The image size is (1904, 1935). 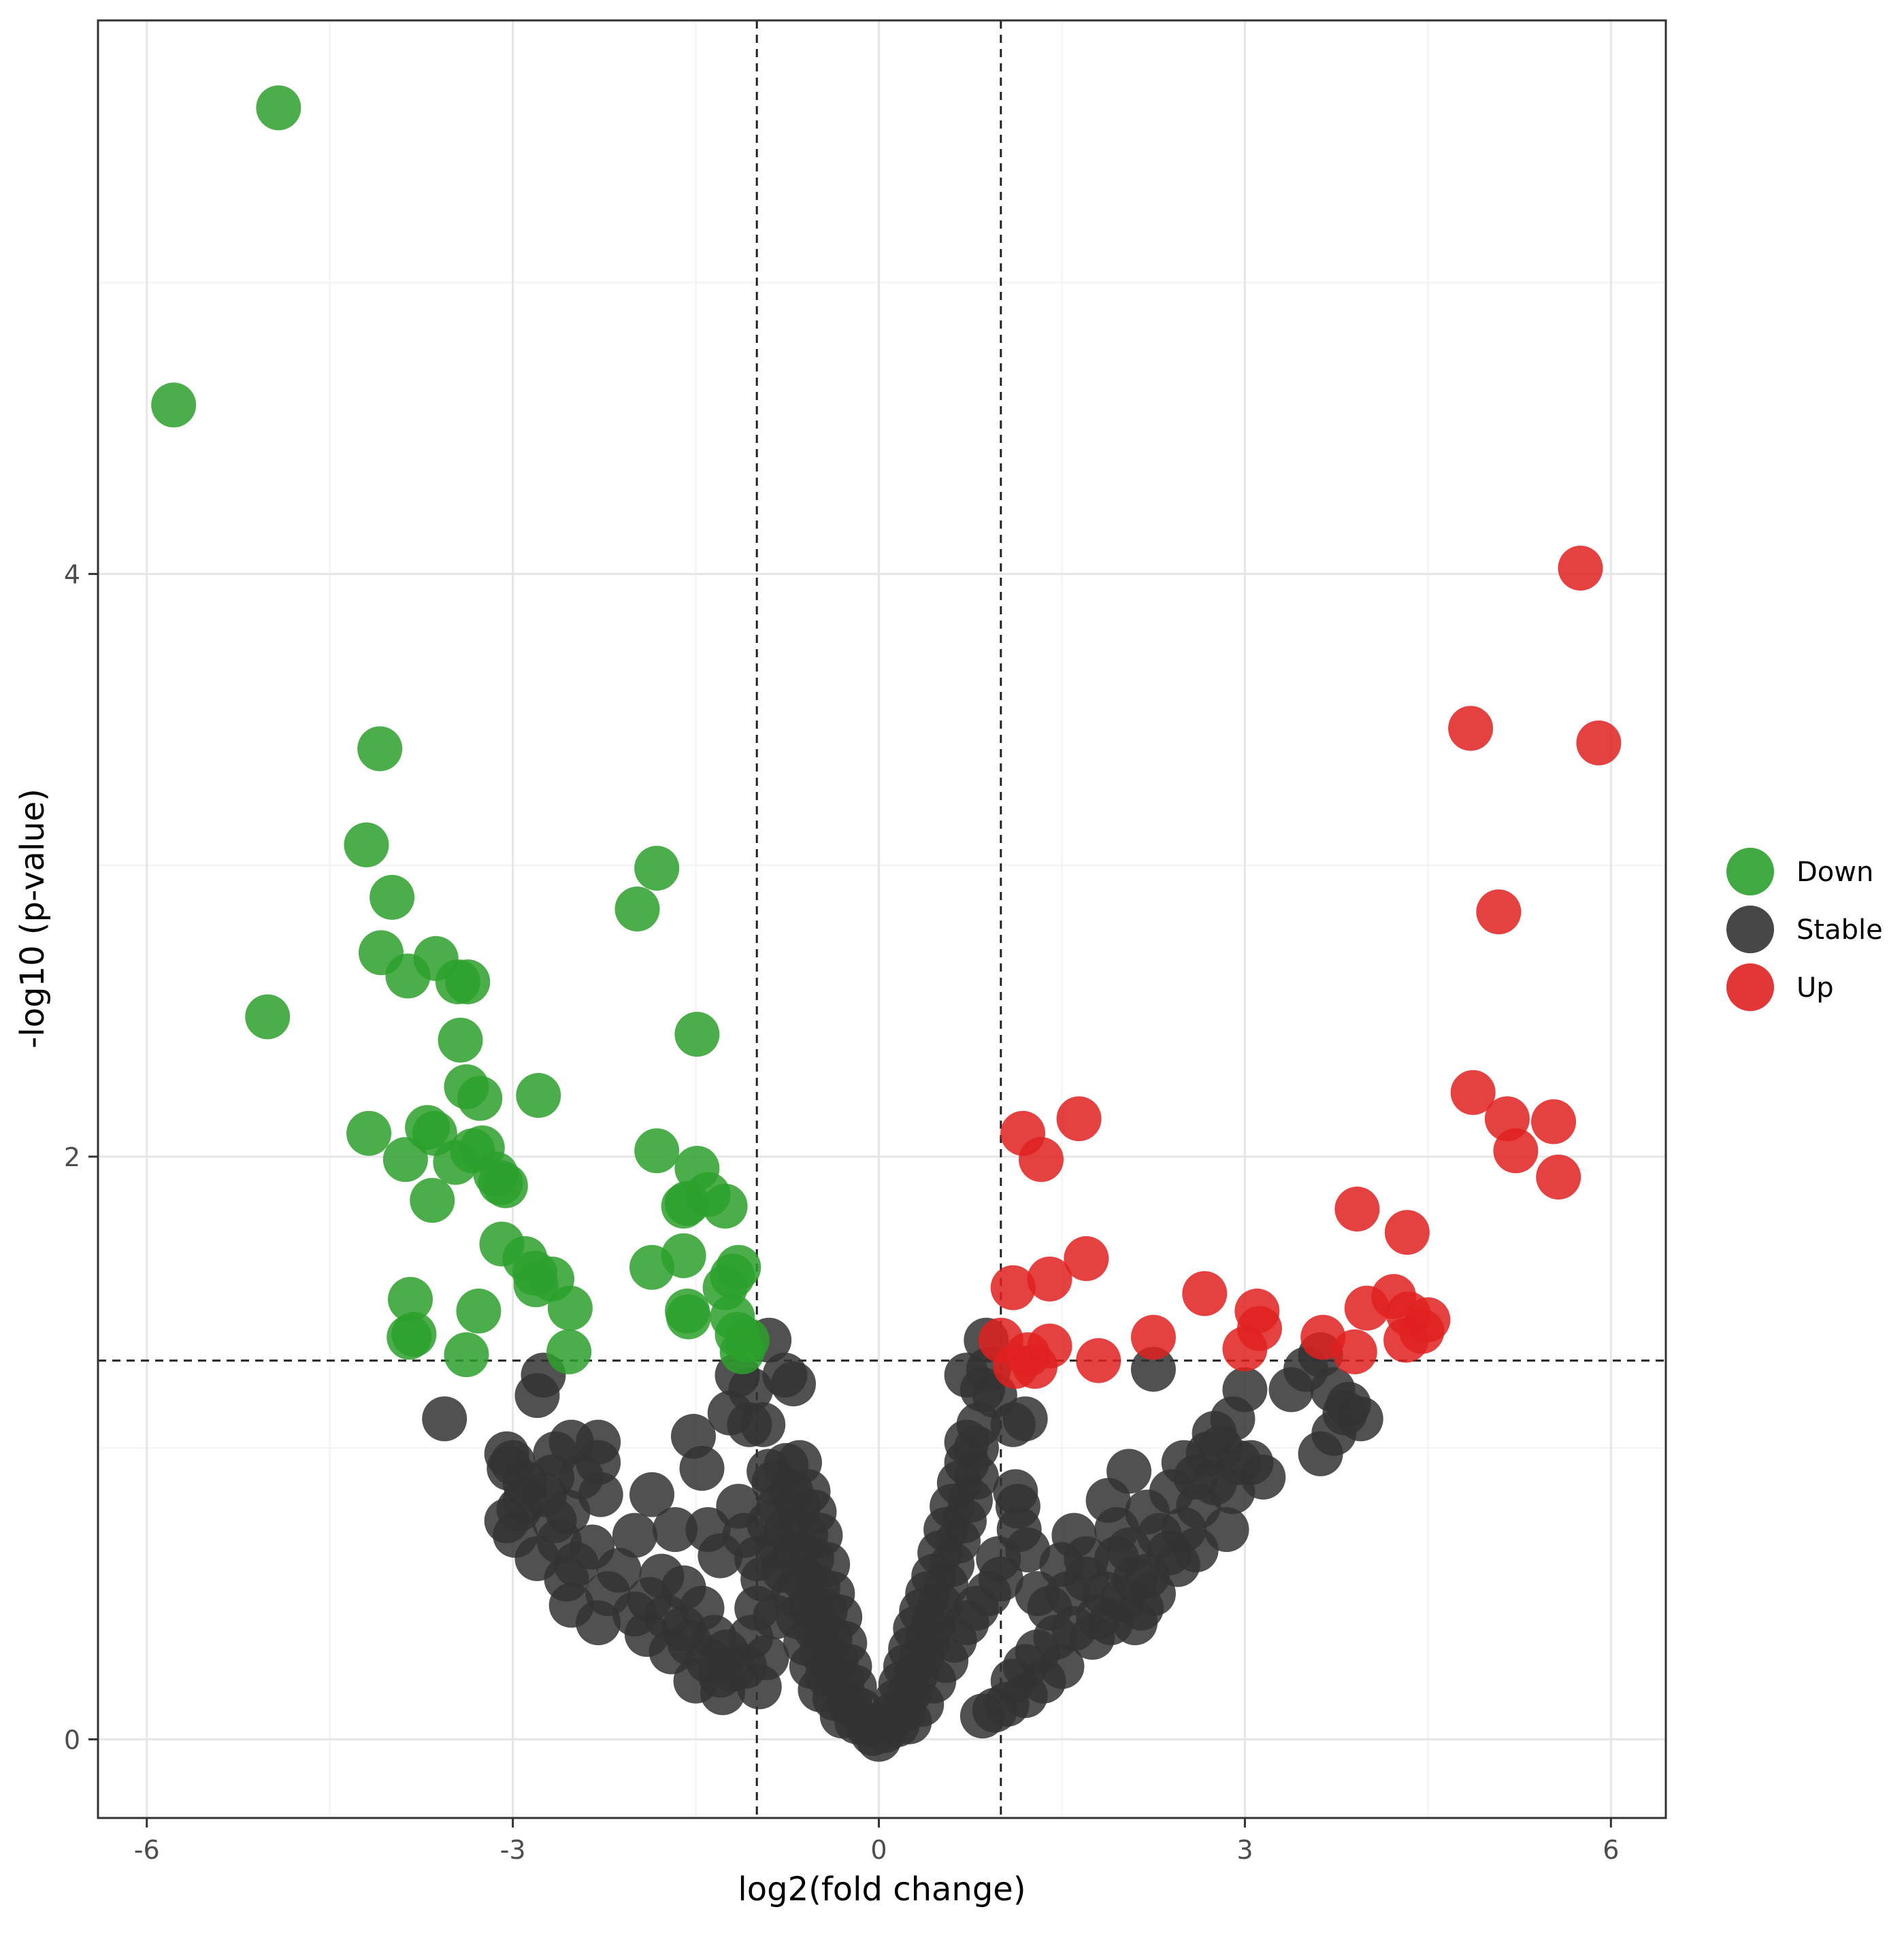 I want to click on x-tick-label: -6, so click(x=147, y=1850).